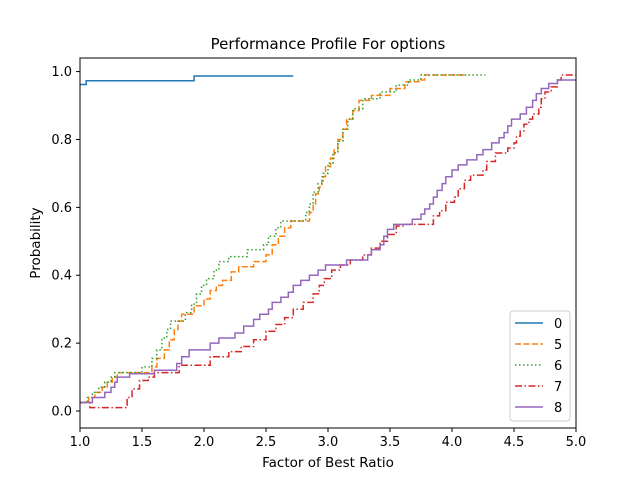 Image resolution: width=640 pixels, height=480 pixels. I want to click on x-tick-label: 1.0, so click(80, 442).